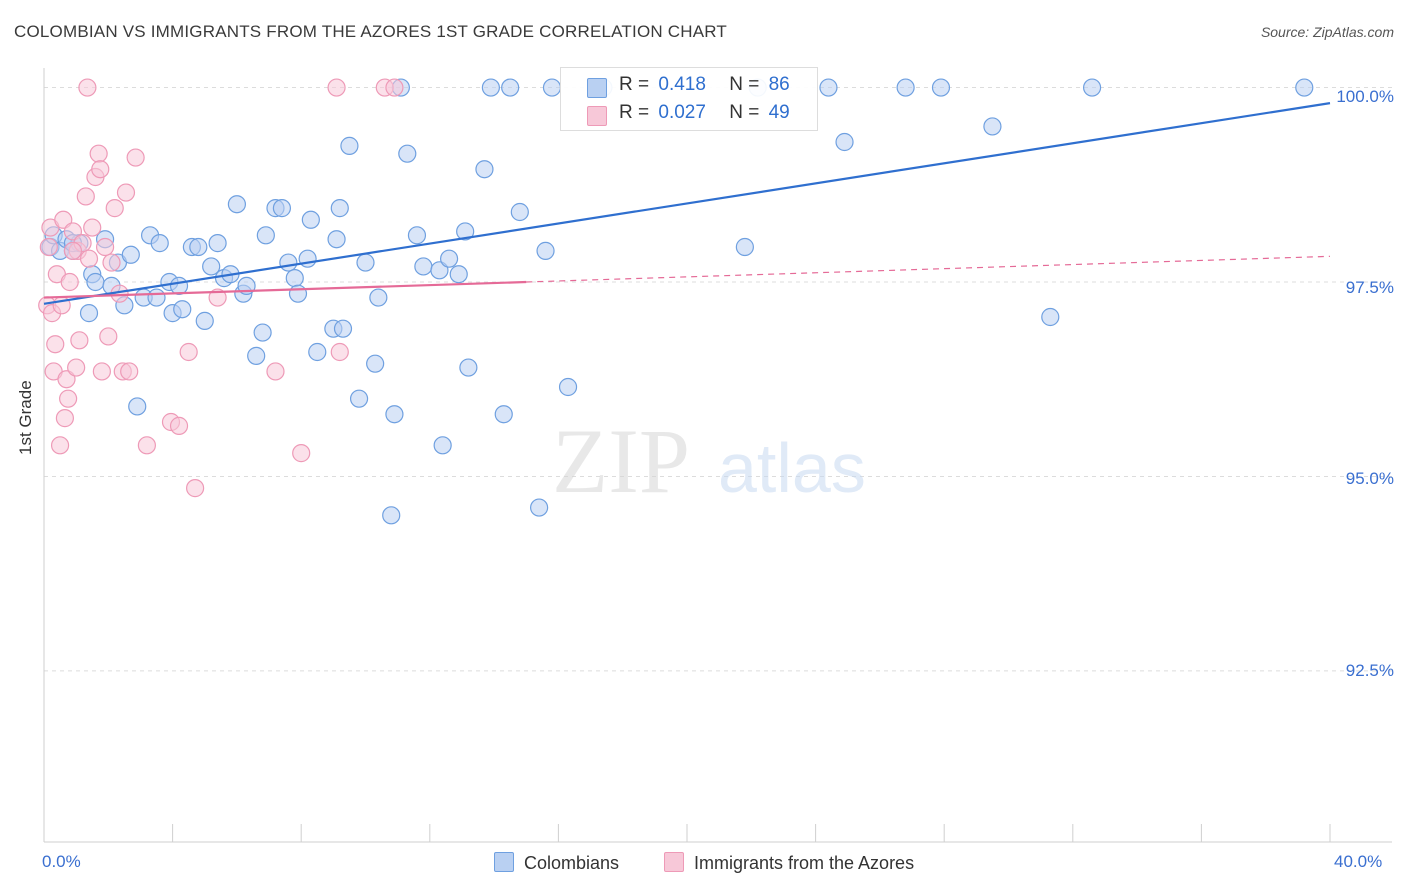 Image resolution: width=1406 pixels, height=892 pixels. What do you see at coordinates (1327, 32) in the screenshot?
I see `chart-source: Source: ZipAtlas.com` at bounding box center [1327, 32].